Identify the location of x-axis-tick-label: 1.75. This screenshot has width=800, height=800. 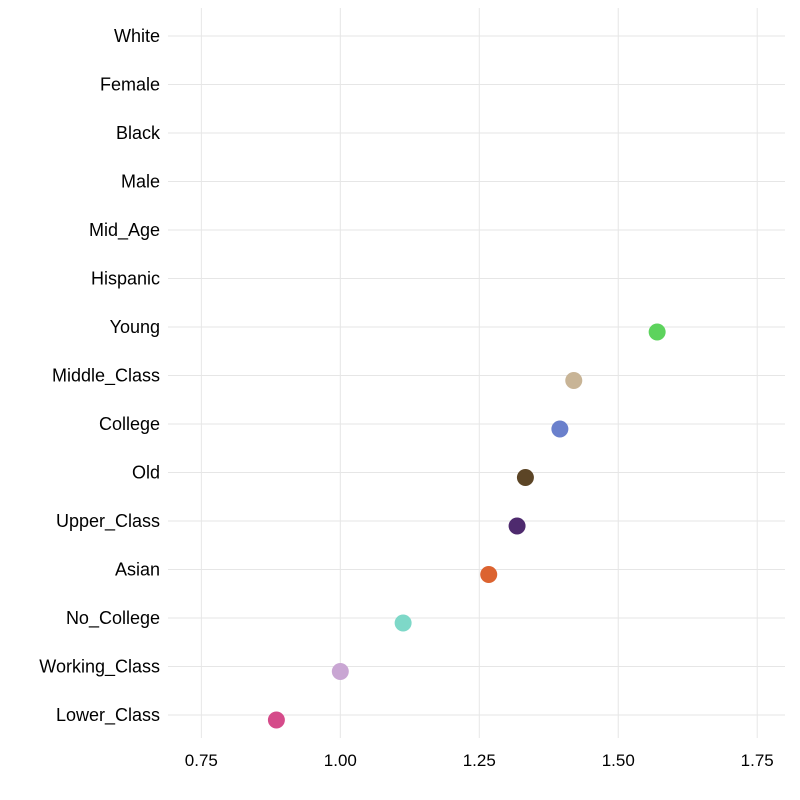
(757, 760).